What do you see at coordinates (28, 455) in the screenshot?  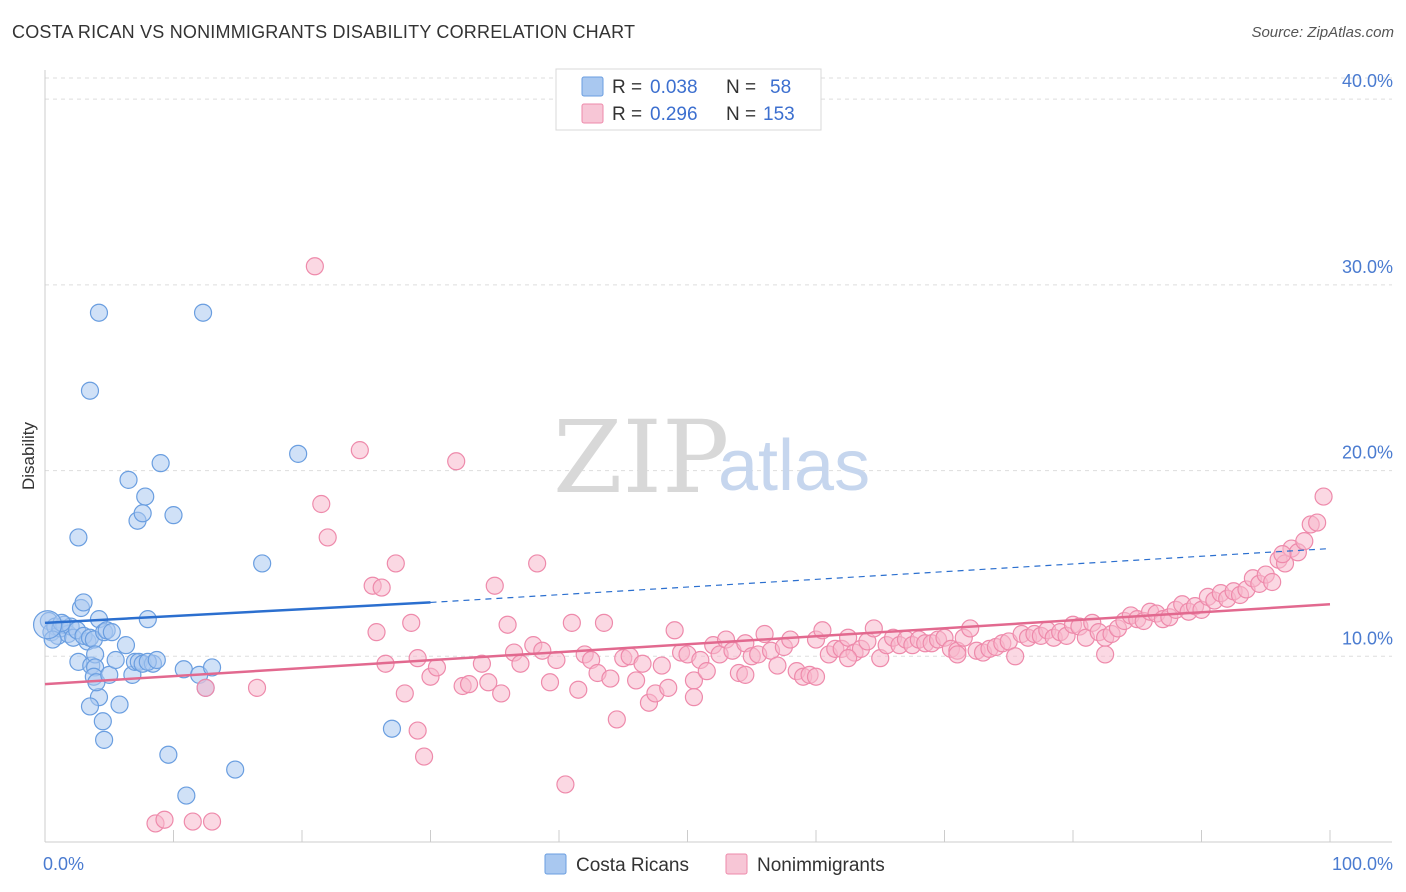 I see `y-axis-label: Disability` at bounding box center [28, 455].